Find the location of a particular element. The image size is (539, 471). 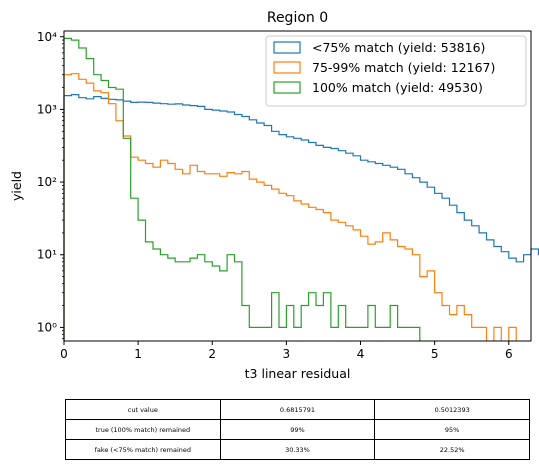

x-tick-label: 5 is located at coordinates (435, 354).